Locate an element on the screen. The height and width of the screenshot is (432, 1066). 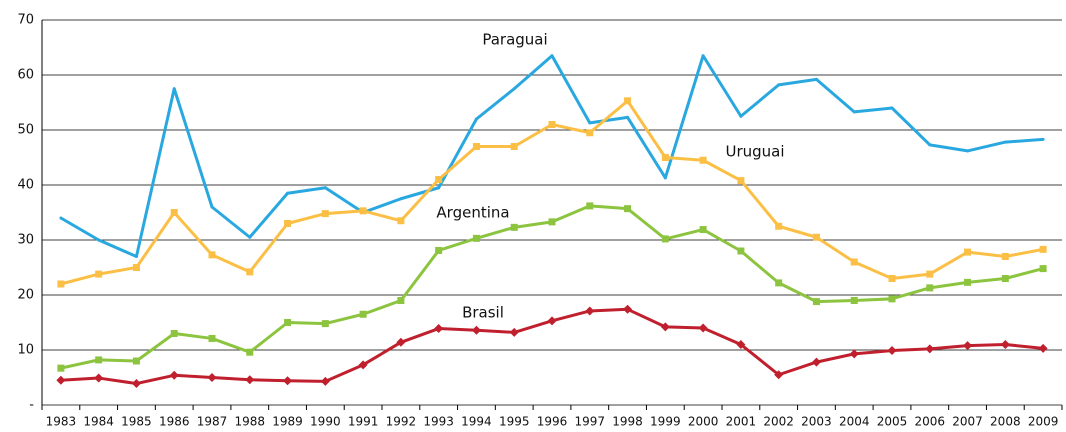
y-tick-label: 70 is located at coordinates (25, 20).